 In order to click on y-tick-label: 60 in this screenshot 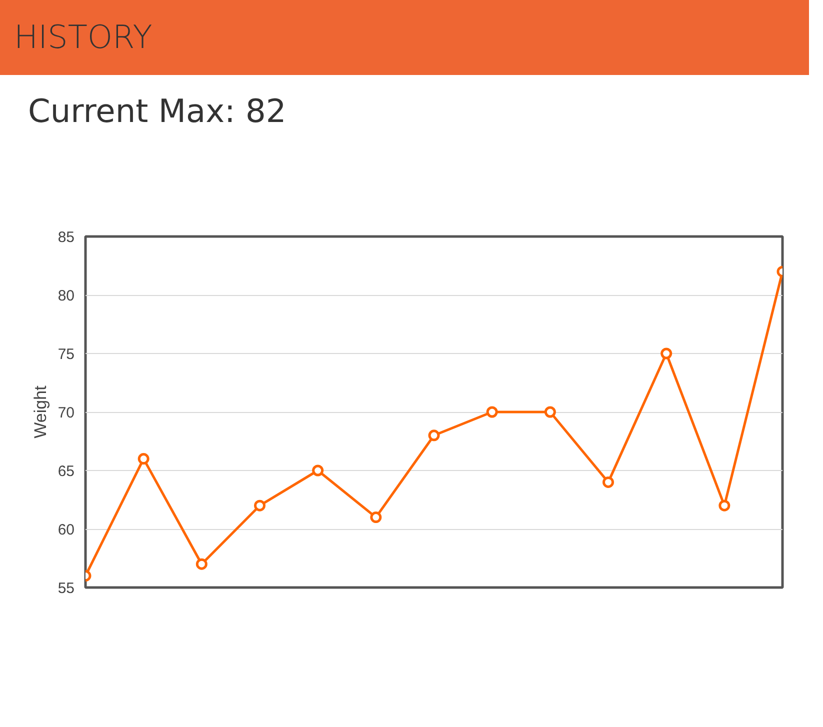, I will do `click(66, 530)`.